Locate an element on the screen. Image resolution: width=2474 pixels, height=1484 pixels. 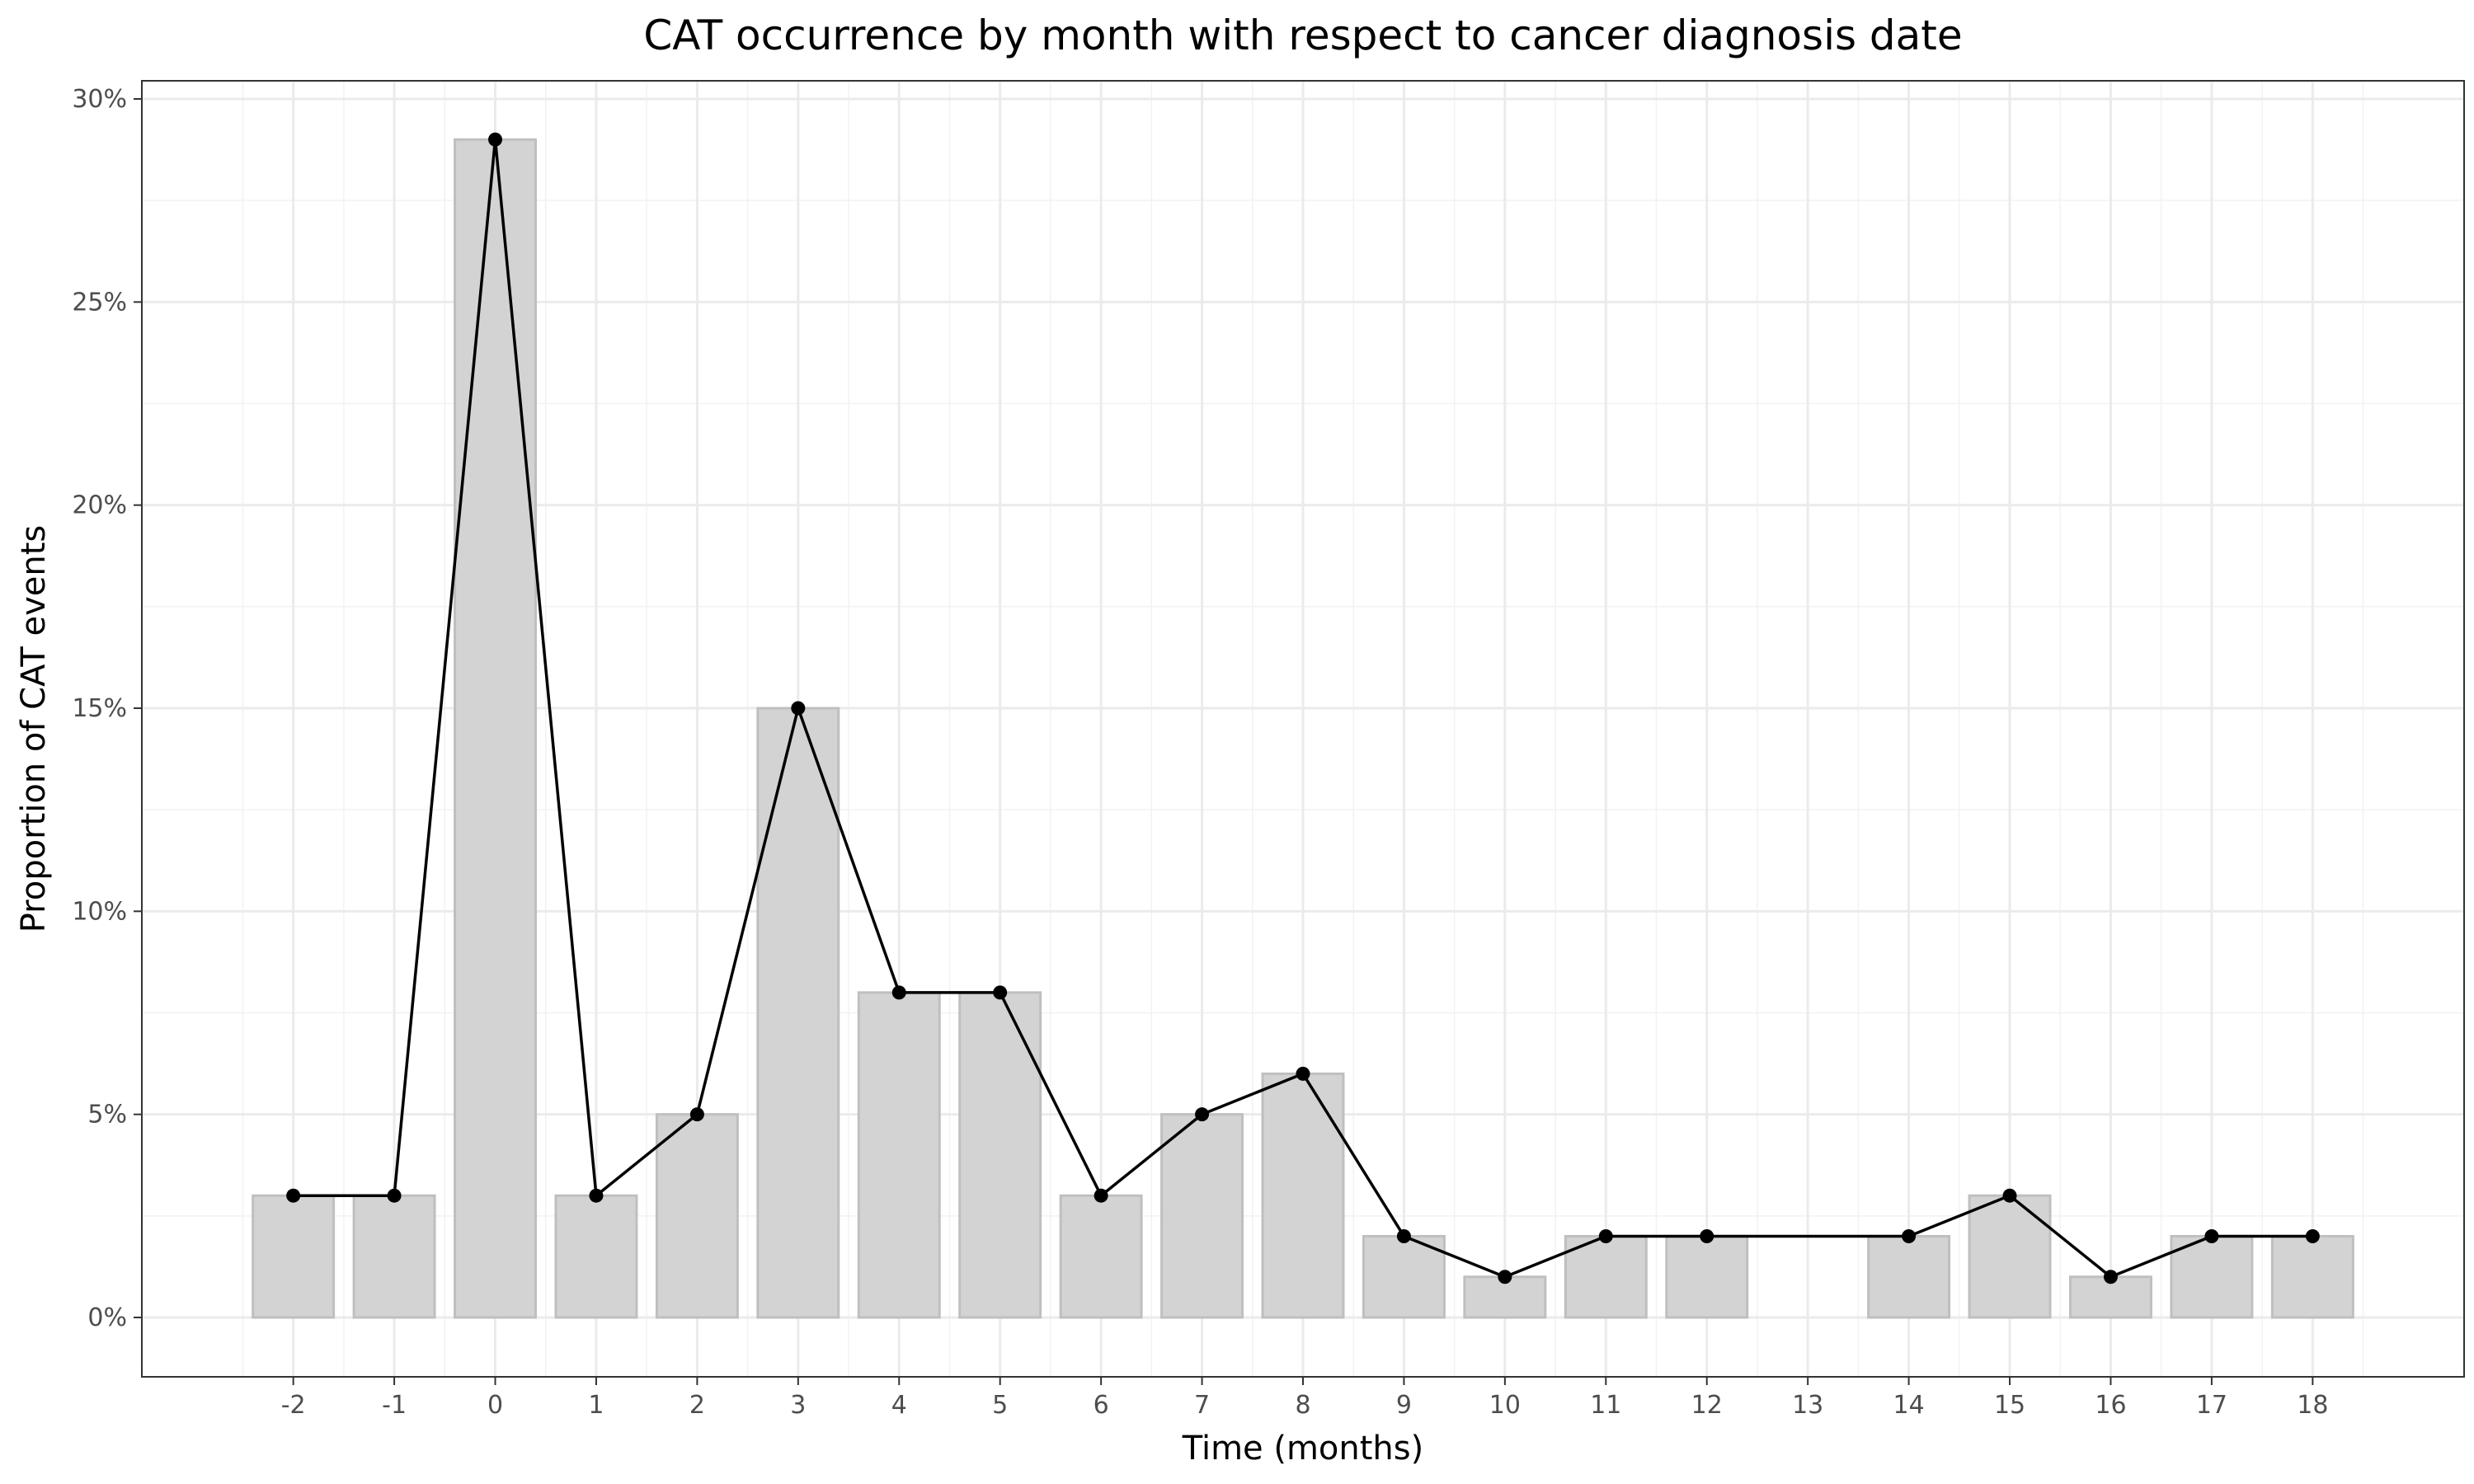
x-axis-ticks: -2 -1 0 1 2 3 4 5 6 7 8 9 10 11 12 13 14 15 16 17 18 is located at coordinates (1304, 1398).